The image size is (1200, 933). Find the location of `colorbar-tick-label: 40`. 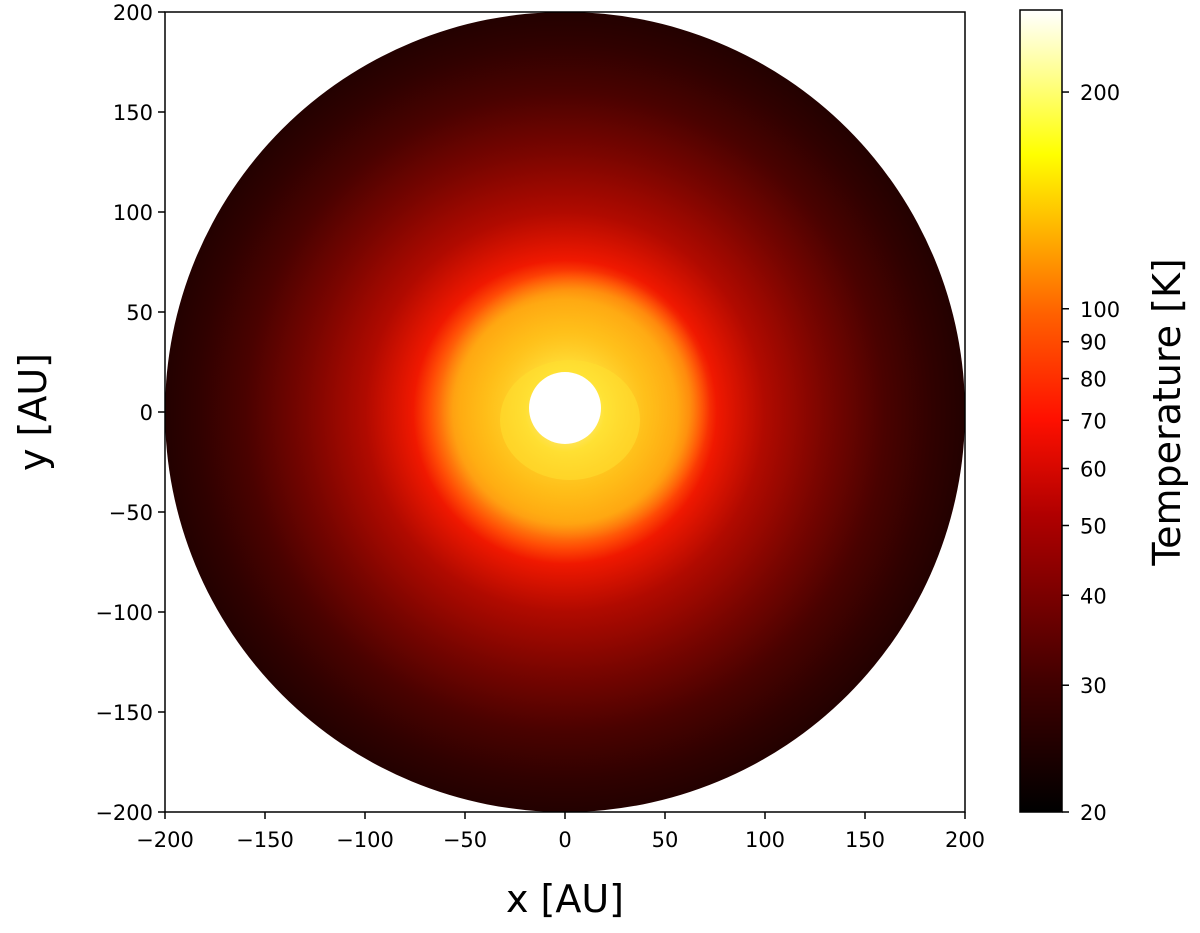

colorbar-tick-label: 40 is located at coordinates (1093, 596).